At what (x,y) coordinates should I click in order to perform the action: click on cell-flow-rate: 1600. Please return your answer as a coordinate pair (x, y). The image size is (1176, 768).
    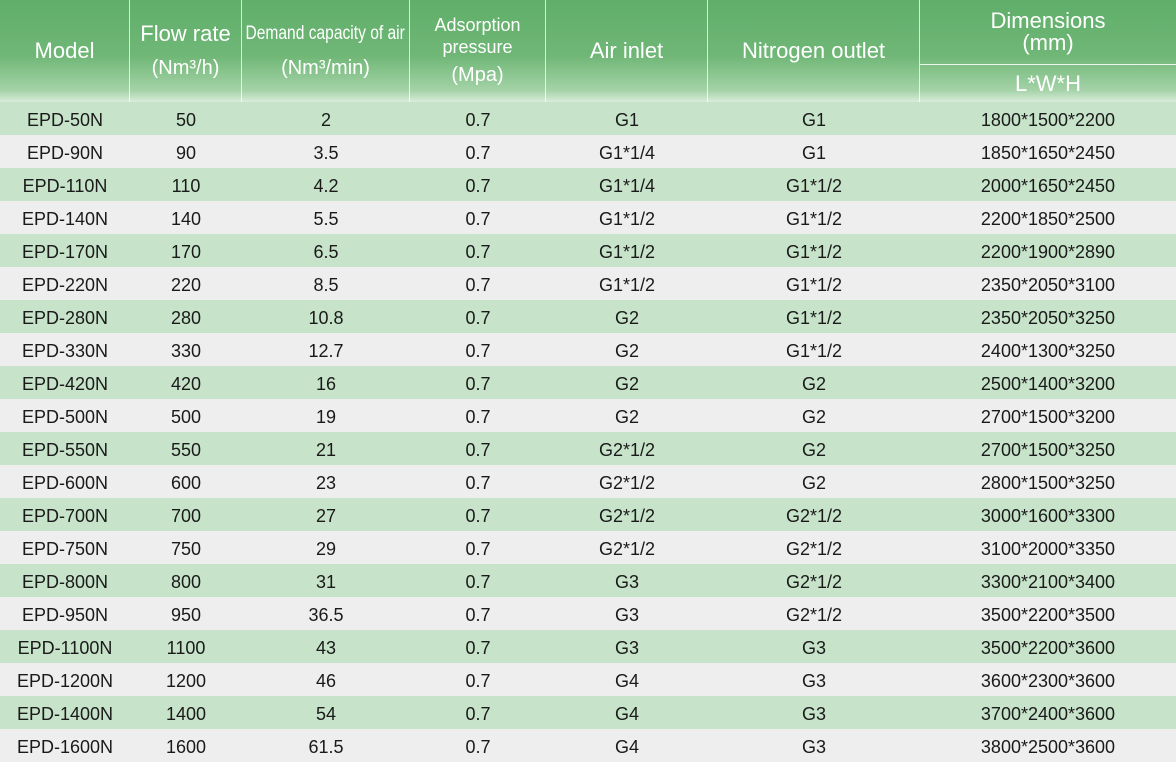
    Looking at the image, I should click on (186, 747).